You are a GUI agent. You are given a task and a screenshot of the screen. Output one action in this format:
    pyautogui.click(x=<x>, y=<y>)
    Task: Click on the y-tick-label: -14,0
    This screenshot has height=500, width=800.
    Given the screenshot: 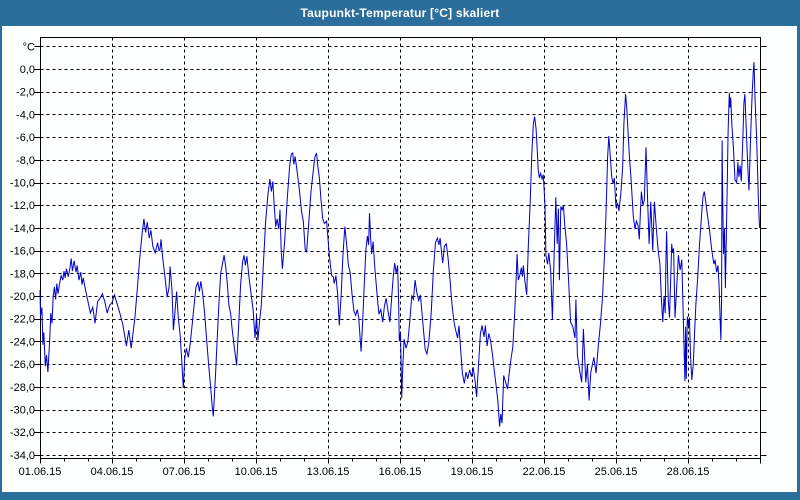 What is the action you would take?
    pyautogui.click(x=22, y=229)
    